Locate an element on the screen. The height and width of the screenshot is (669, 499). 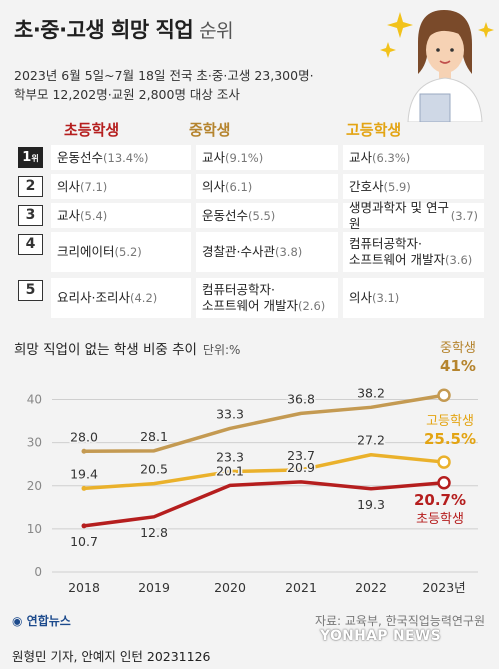
data-label: 23.7 is located at coordinates (301, 455).